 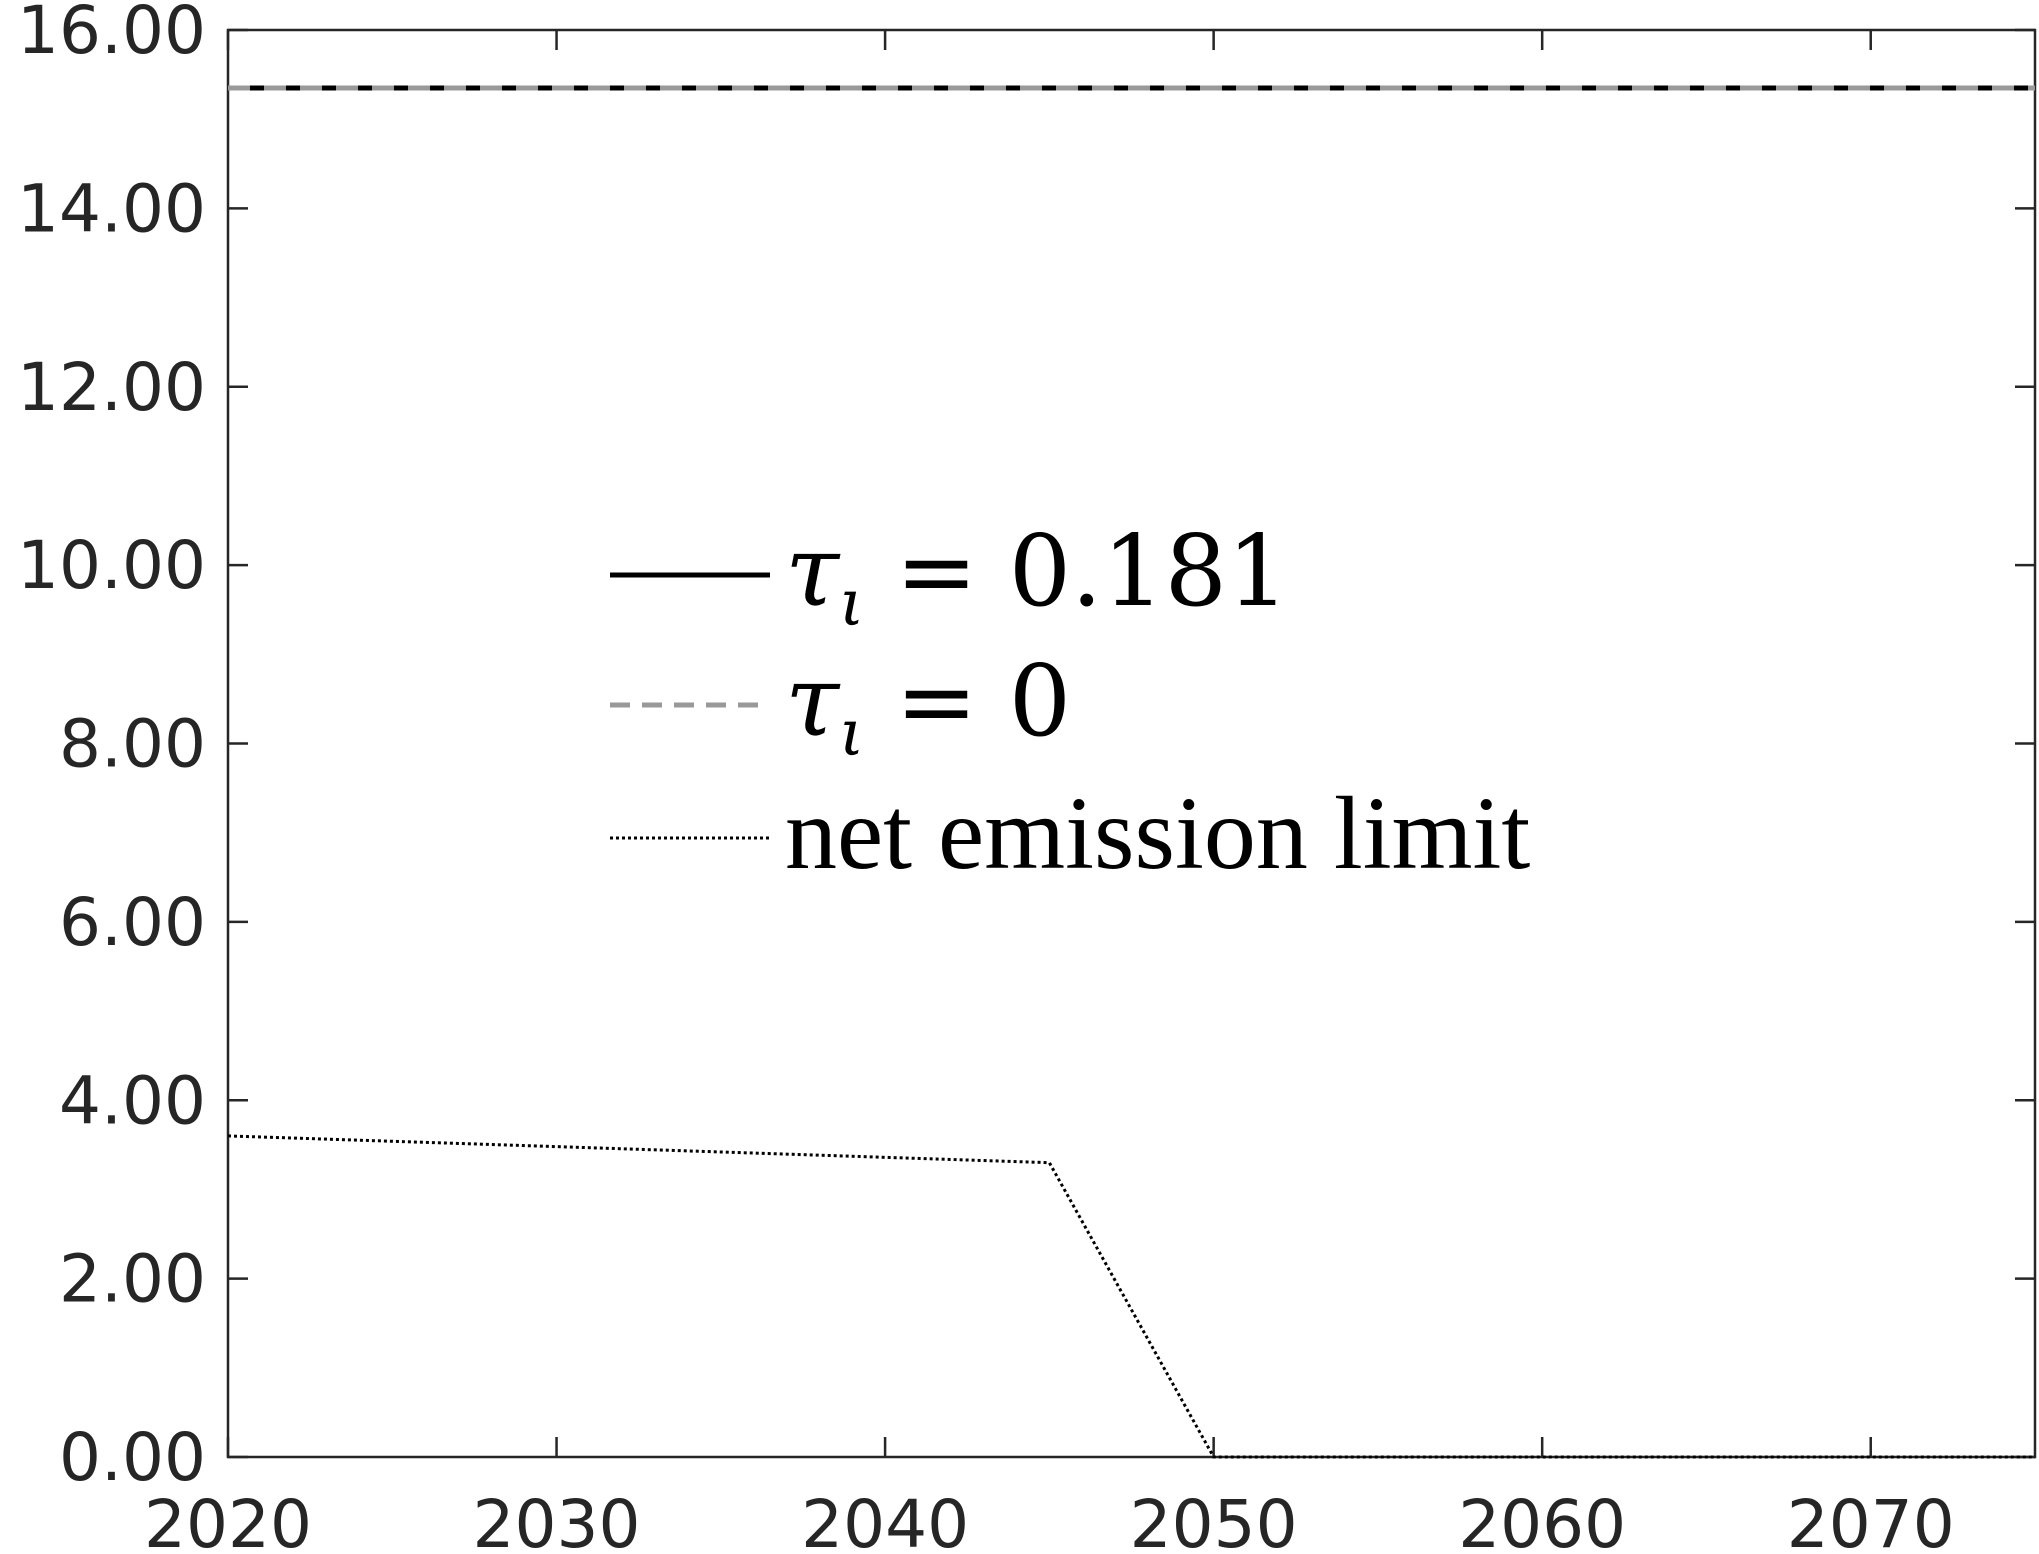 I want to click on x-tick-label: 2040, so click(x=885, y=1520).